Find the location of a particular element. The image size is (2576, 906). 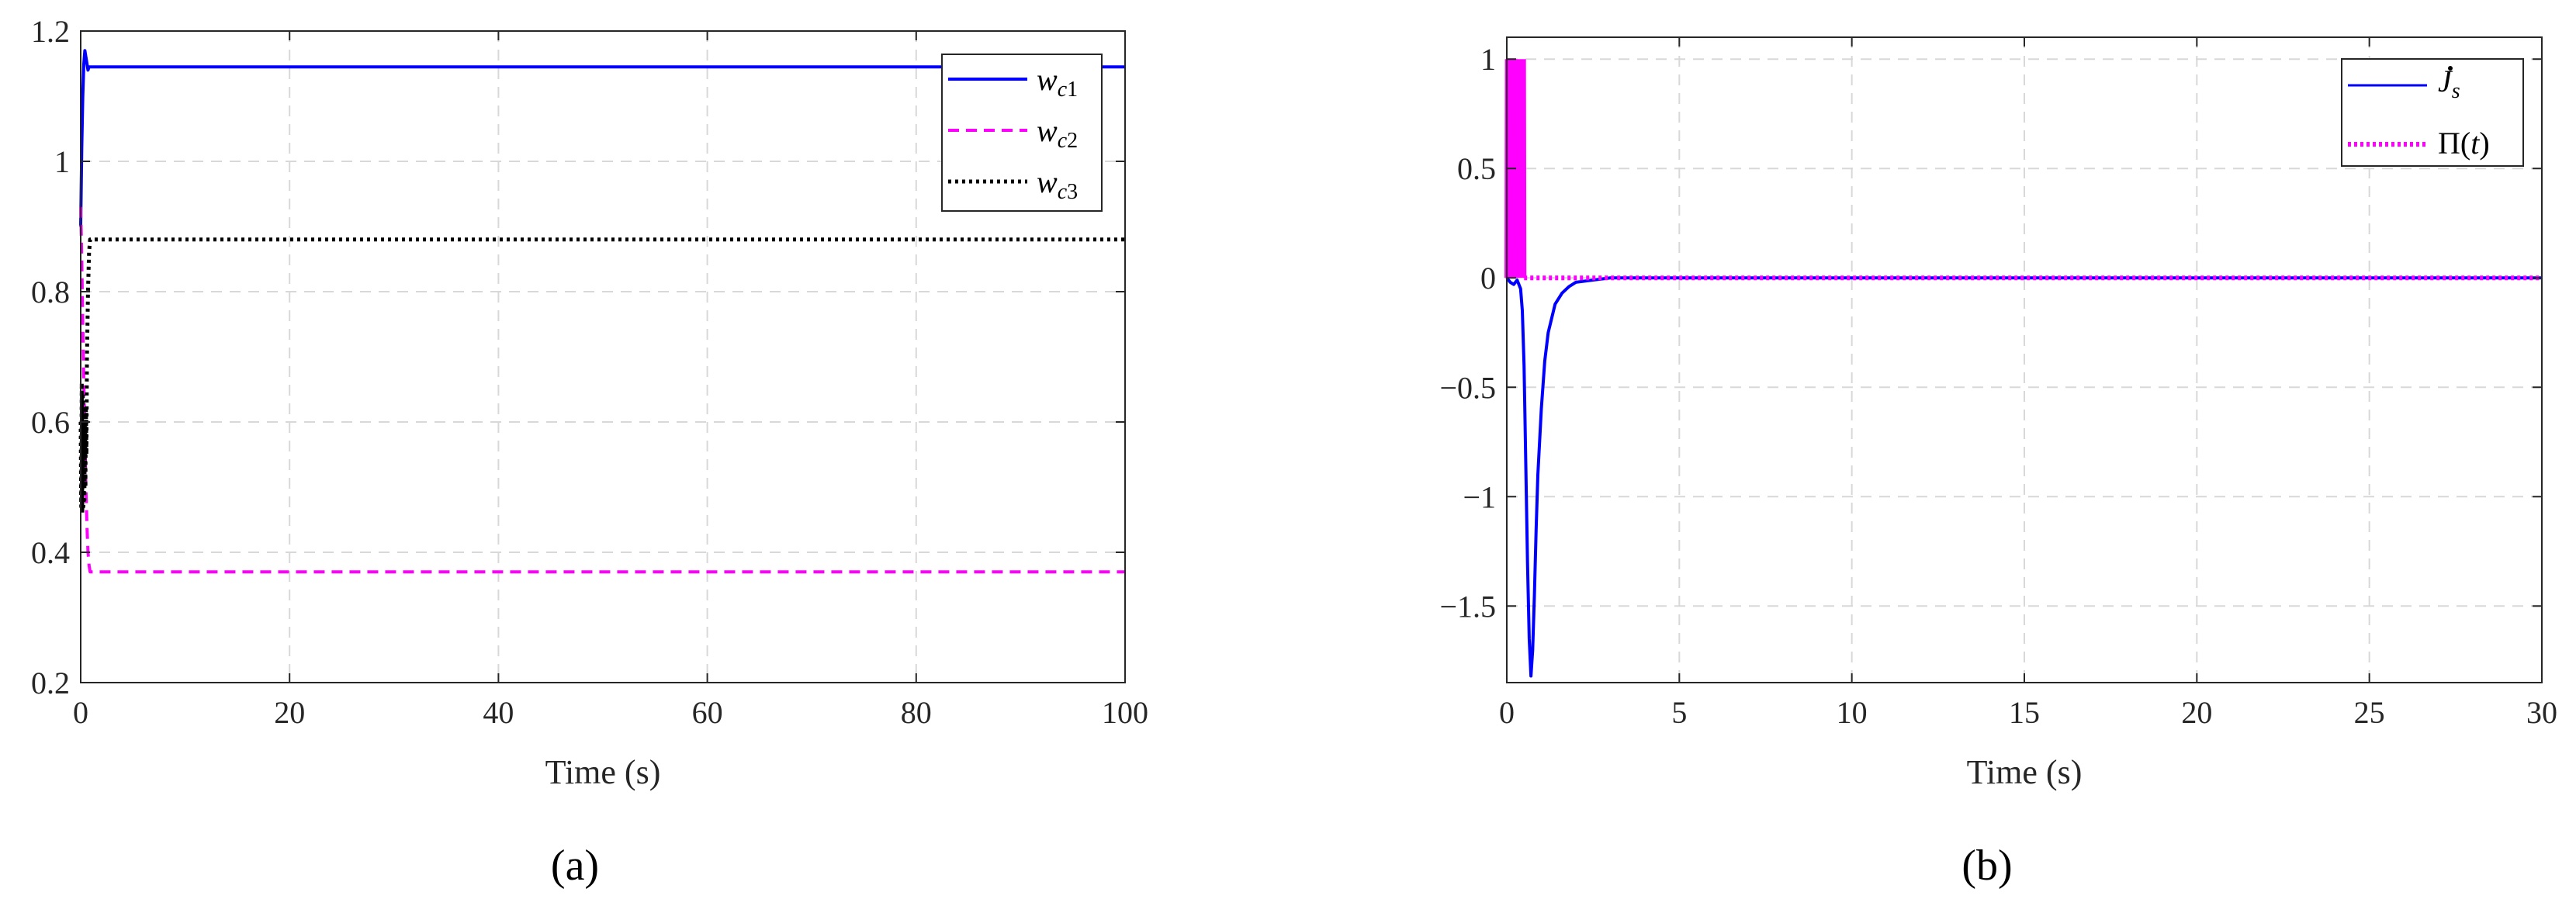

y-tick-label: 0.2 is located at coordinates (50, 683).